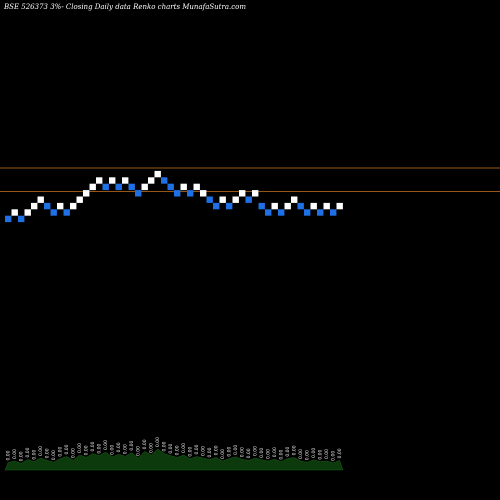 The image size is (500, 500). I want to click on volume-area, so click(174, 459).